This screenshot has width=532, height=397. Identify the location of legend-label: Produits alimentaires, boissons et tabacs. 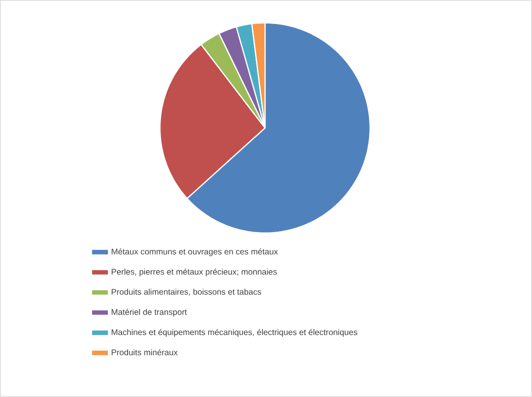
(187, 292).